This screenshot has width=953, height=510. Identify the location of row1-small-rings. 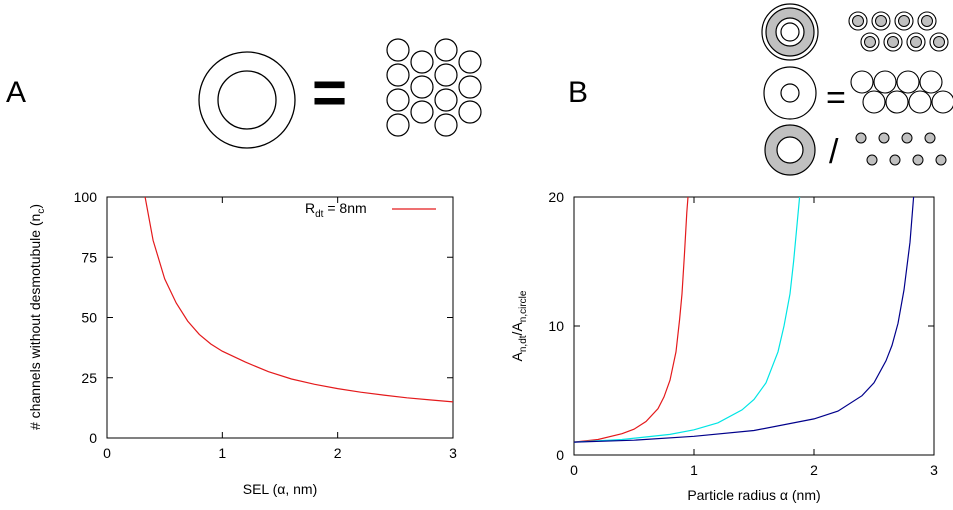
(898, 31).